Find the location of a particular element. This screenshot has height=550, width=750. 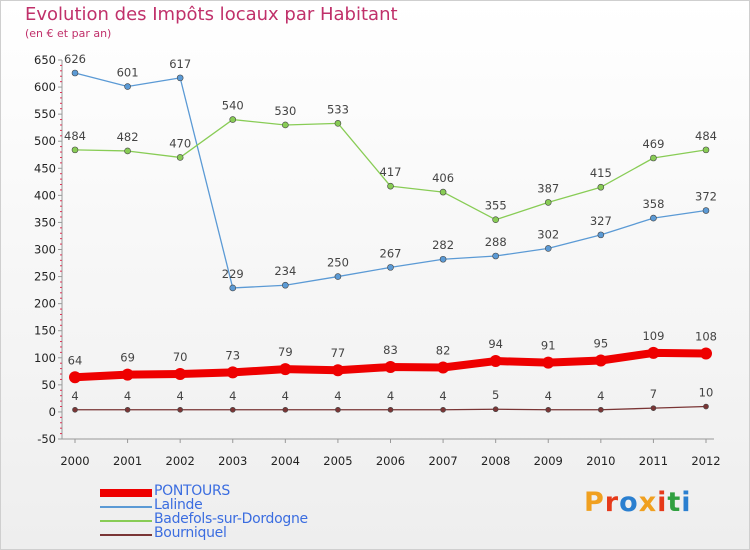

data-label: 327 is located at coordinates (601, 221).